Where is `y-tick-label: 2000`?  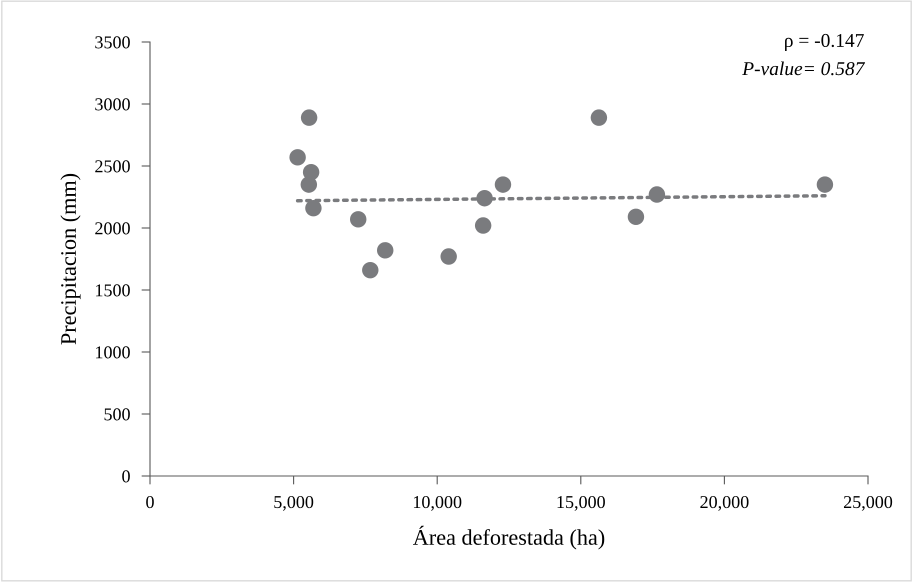
y-tick-label: 2000 is located at coordinates (112, 228).